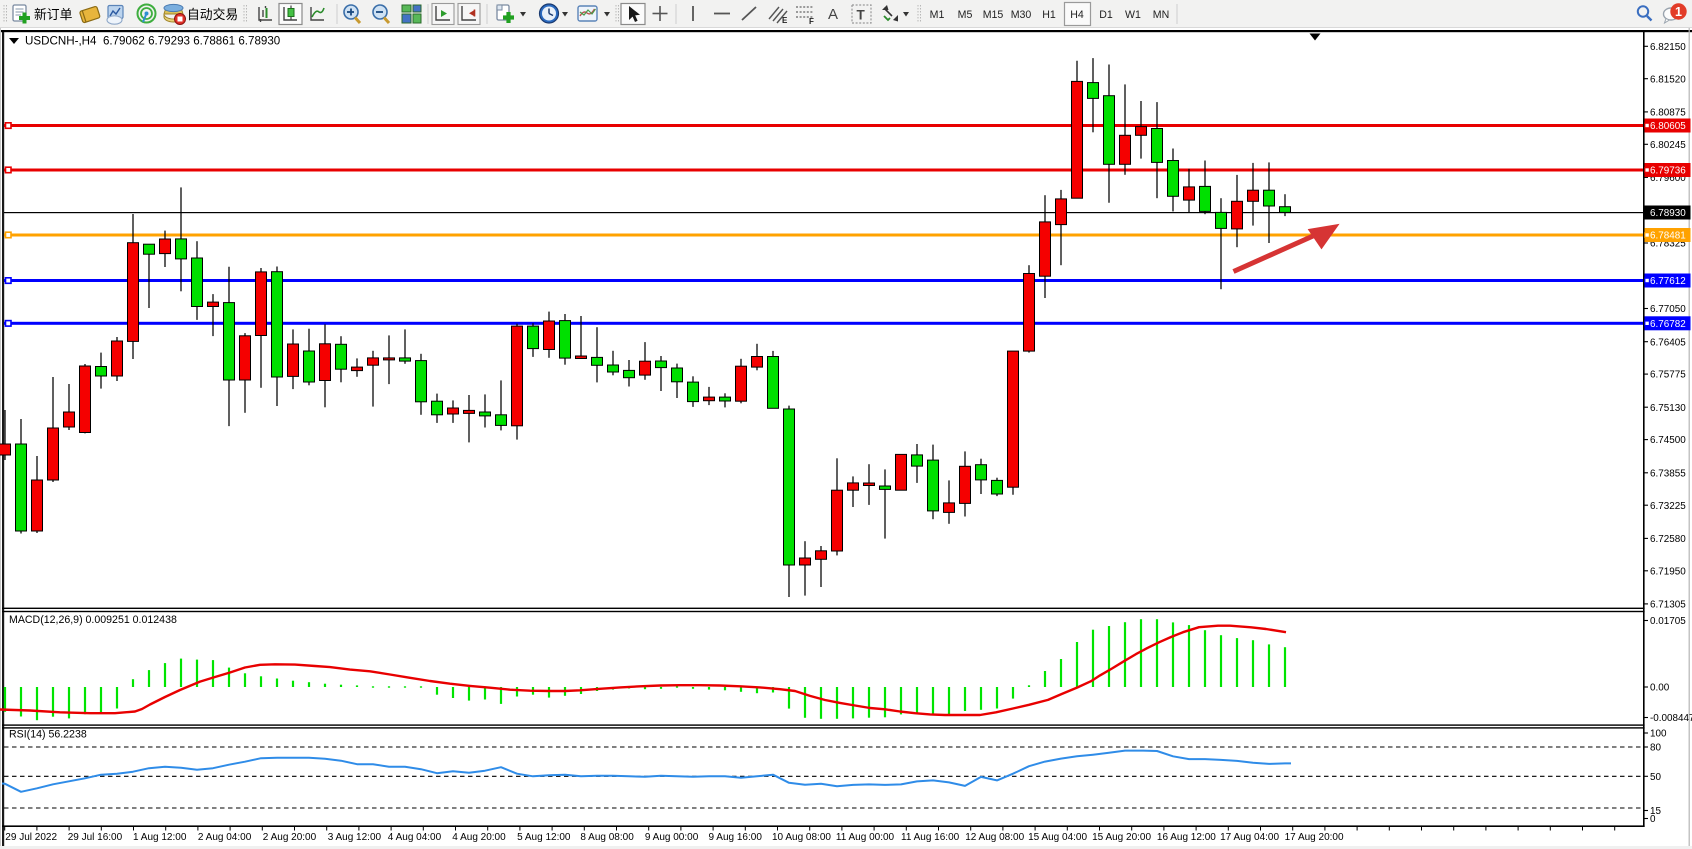 The height and width of the screenshot is (849, 1692). What do you see at coordinates (672, 837) in the screenshot?
I see `svg-text: 9 Aug 00:00` at bounding box center [672, 837].